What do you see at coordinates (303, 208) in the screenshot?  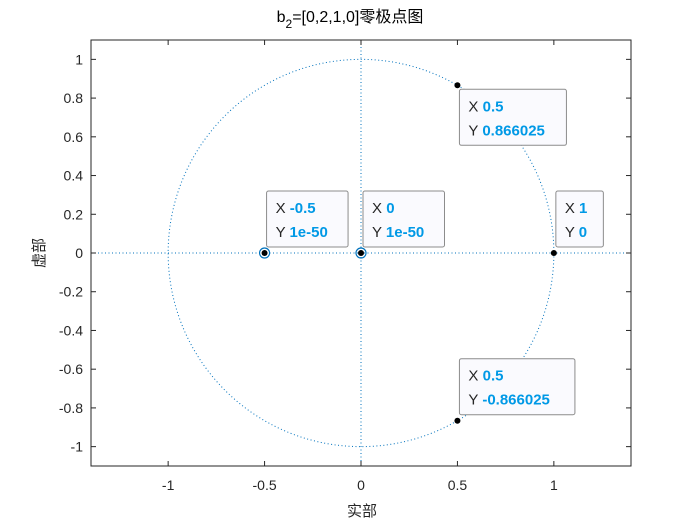 I see `datatip-x-value: -0.5` at bounding box center [303, 208].